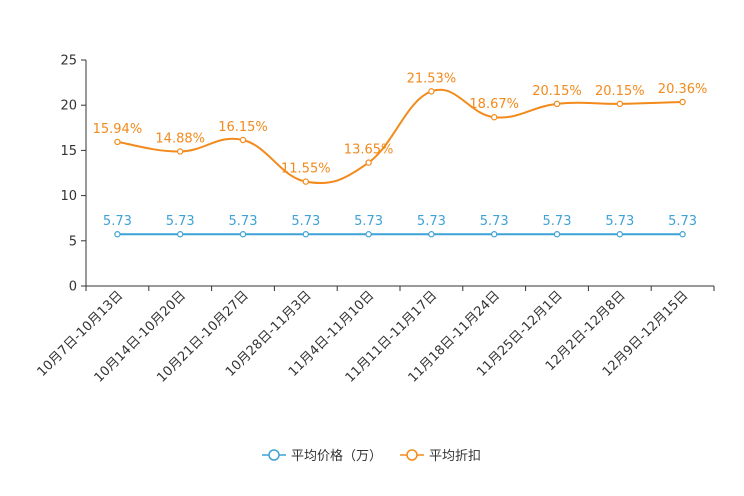 This screenshot has height=496, width=744. Describe the element at coordinates (68, 151) in the screenshot. I see `y-tick-label: 15` at that location.